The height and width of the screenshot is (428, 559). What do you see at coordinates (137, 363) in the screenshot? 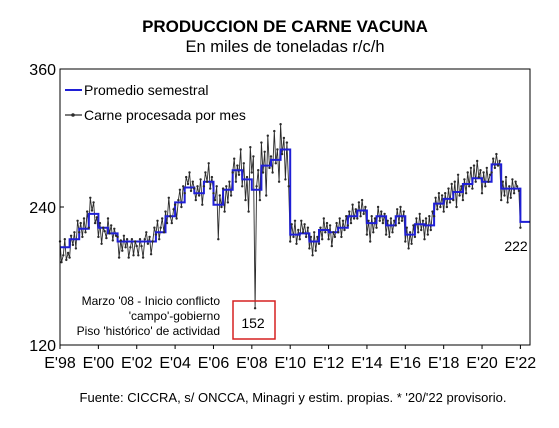
I see `x-tick-label: E'02` at bounding box center [137, 363].